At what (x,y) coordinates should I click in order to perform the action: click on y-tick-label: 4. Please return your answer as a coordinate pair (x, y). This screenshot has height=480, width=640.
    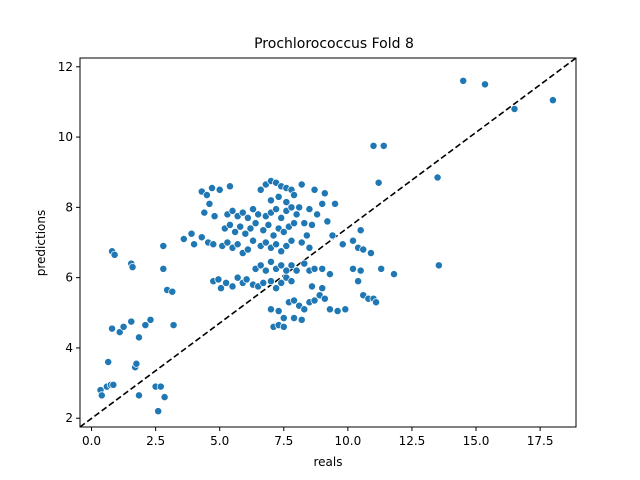
    Looking at the image, I should click on (69, 348).